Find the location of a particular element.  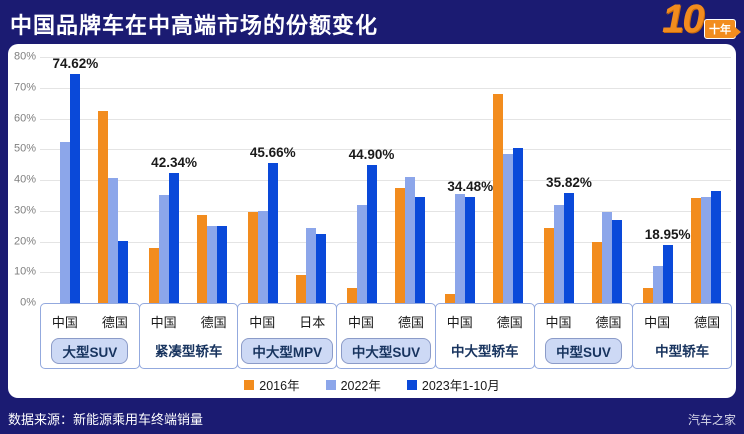

bar-cluster-中国: 45.66% is located at coordinates (271, 180).